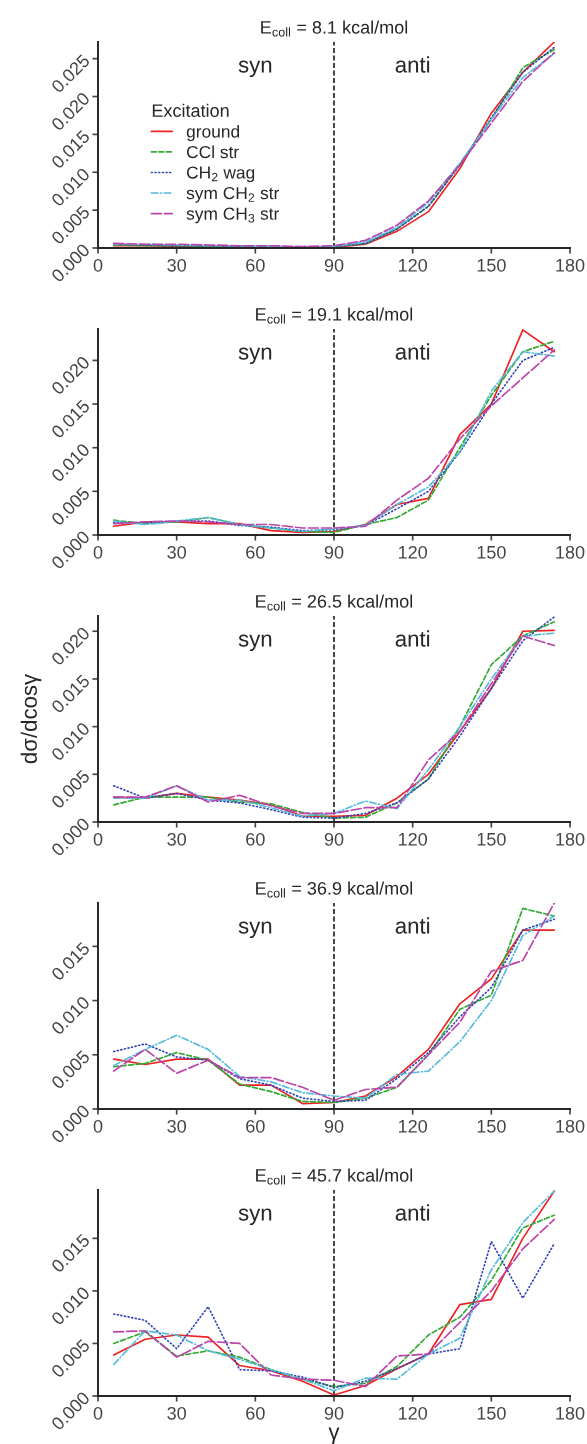  I want to click on chart-title: E$_{coll}$ = 26.5 kcal/mol, so click(334, 602).